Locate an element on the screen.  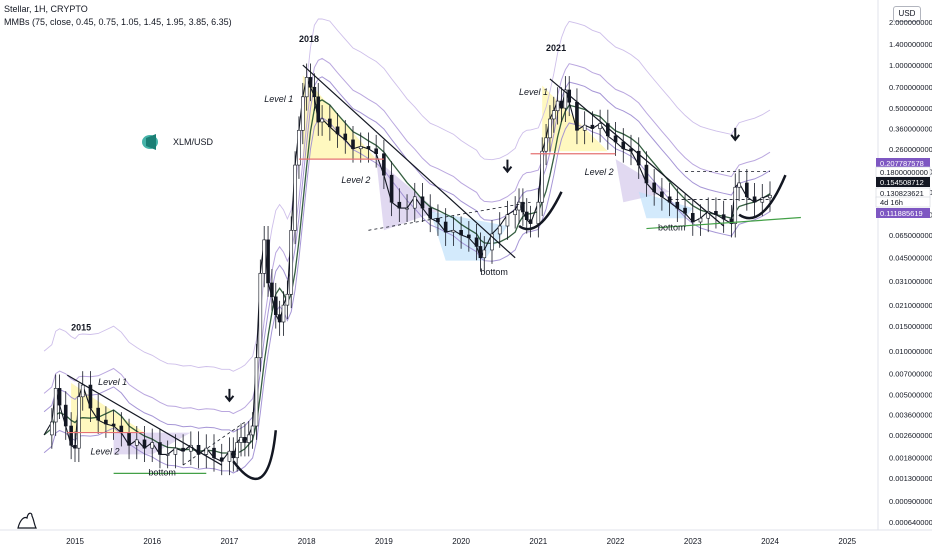
y-tick-label: 0.001800000 is located at coordinates (910, 458).